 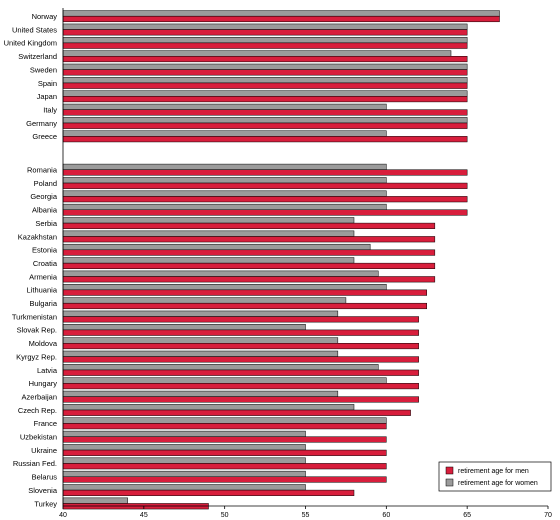 What do you see at coordinates (47, 96) in the screenshot?
I see `category-label-japan: Japan` at bounding box center [47, 96].